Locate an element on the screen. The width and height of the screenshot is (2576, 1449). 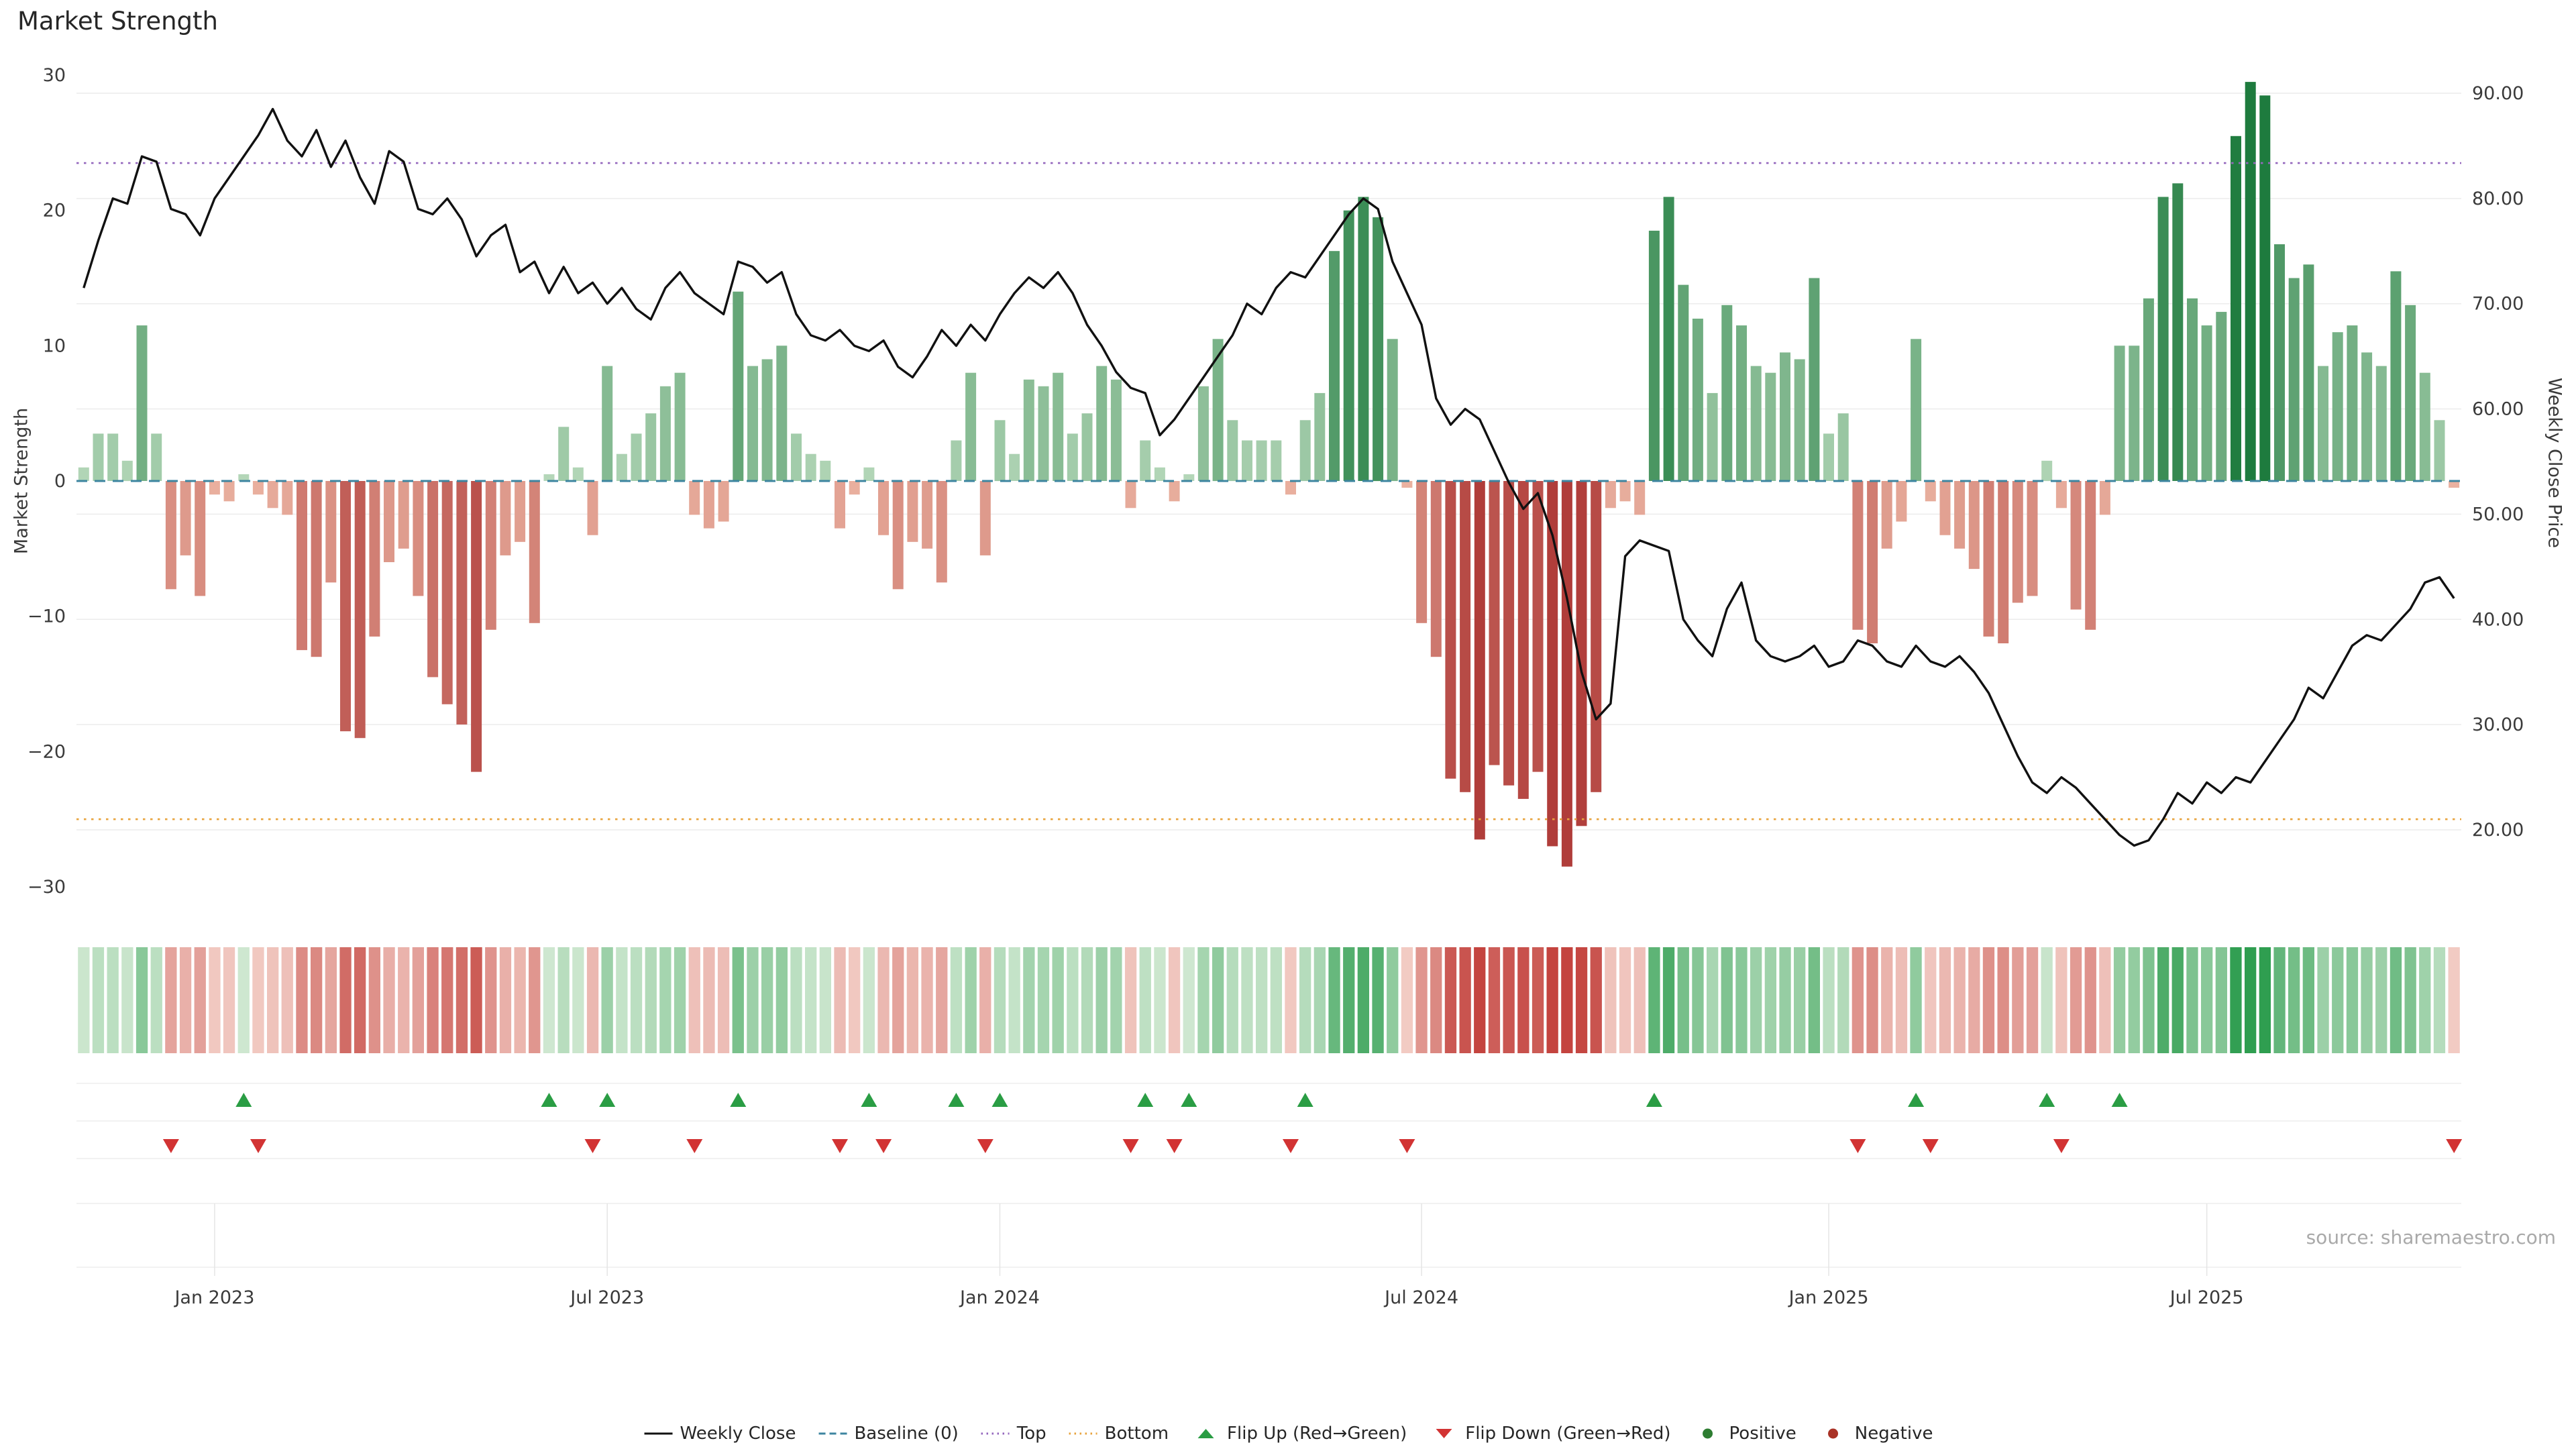
dot-swatch-icon is located at coordinates (1708, 1433).